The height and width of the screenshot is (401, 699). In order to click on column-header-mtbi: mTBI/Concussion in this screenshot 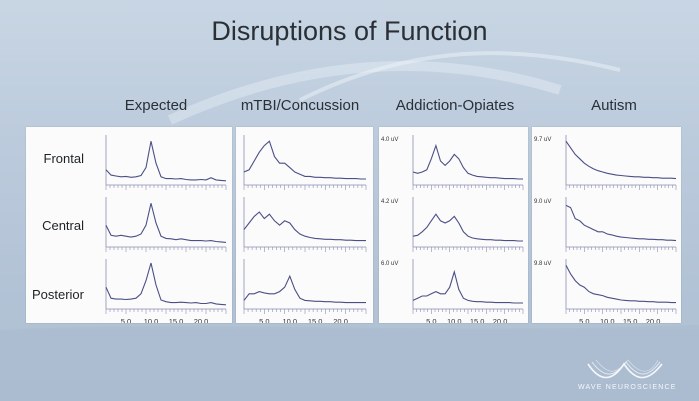, I will do `click(300, 105)`.